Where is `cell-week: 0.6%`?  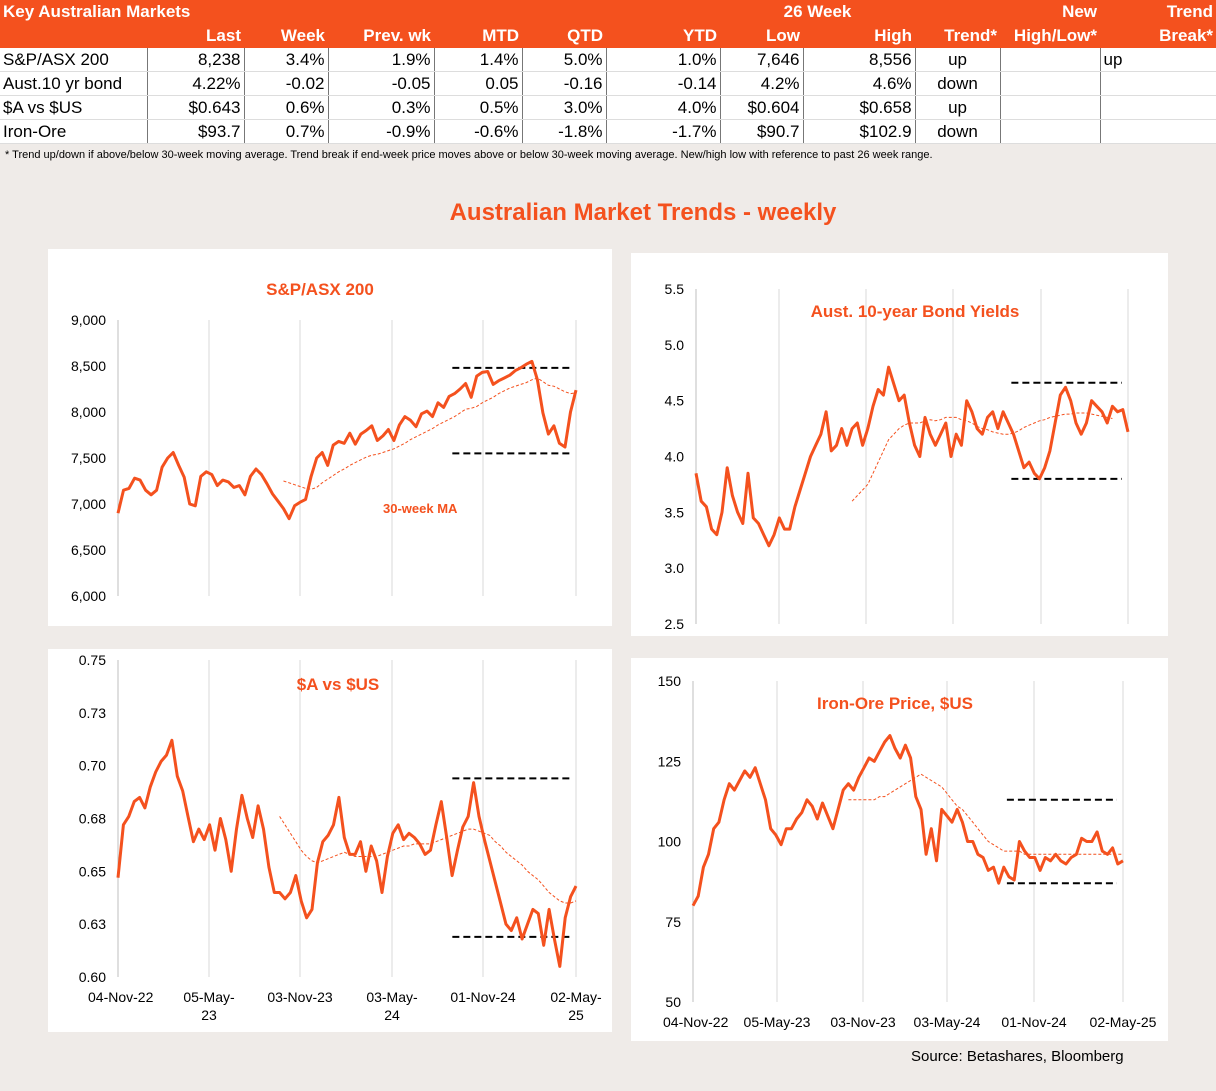
cell-week: 0.6% is located at coordinates (286, 107).